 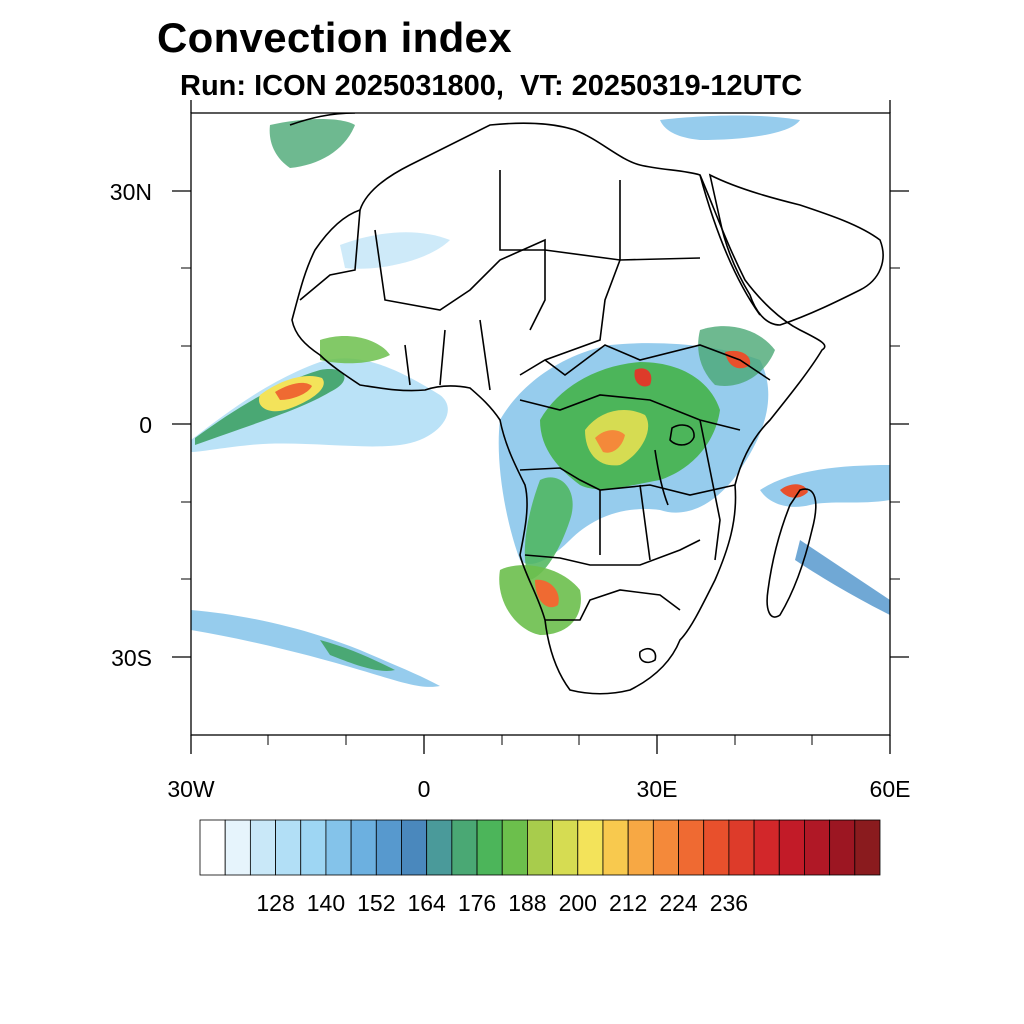 I want to click on colorbar, so click(x=540, y=847).